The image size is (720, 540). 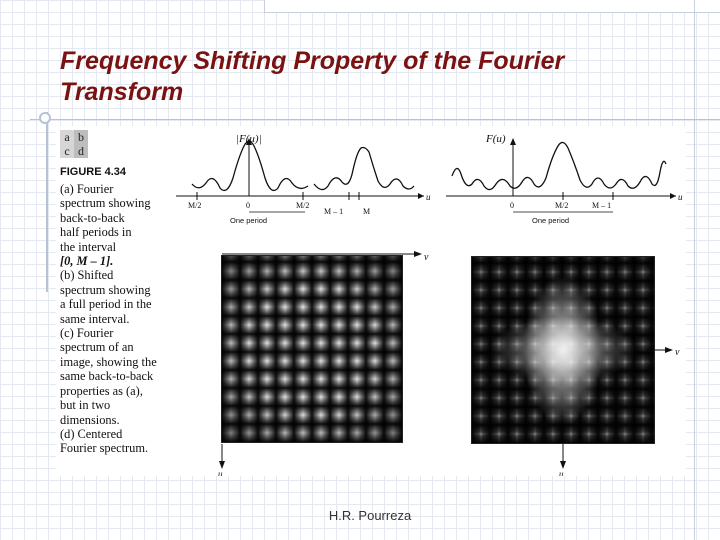 What do you see at coordinates (87, 189) in the screenshot?
I see `caption-line: (a) Fourier` at bounding box center [87, 189].